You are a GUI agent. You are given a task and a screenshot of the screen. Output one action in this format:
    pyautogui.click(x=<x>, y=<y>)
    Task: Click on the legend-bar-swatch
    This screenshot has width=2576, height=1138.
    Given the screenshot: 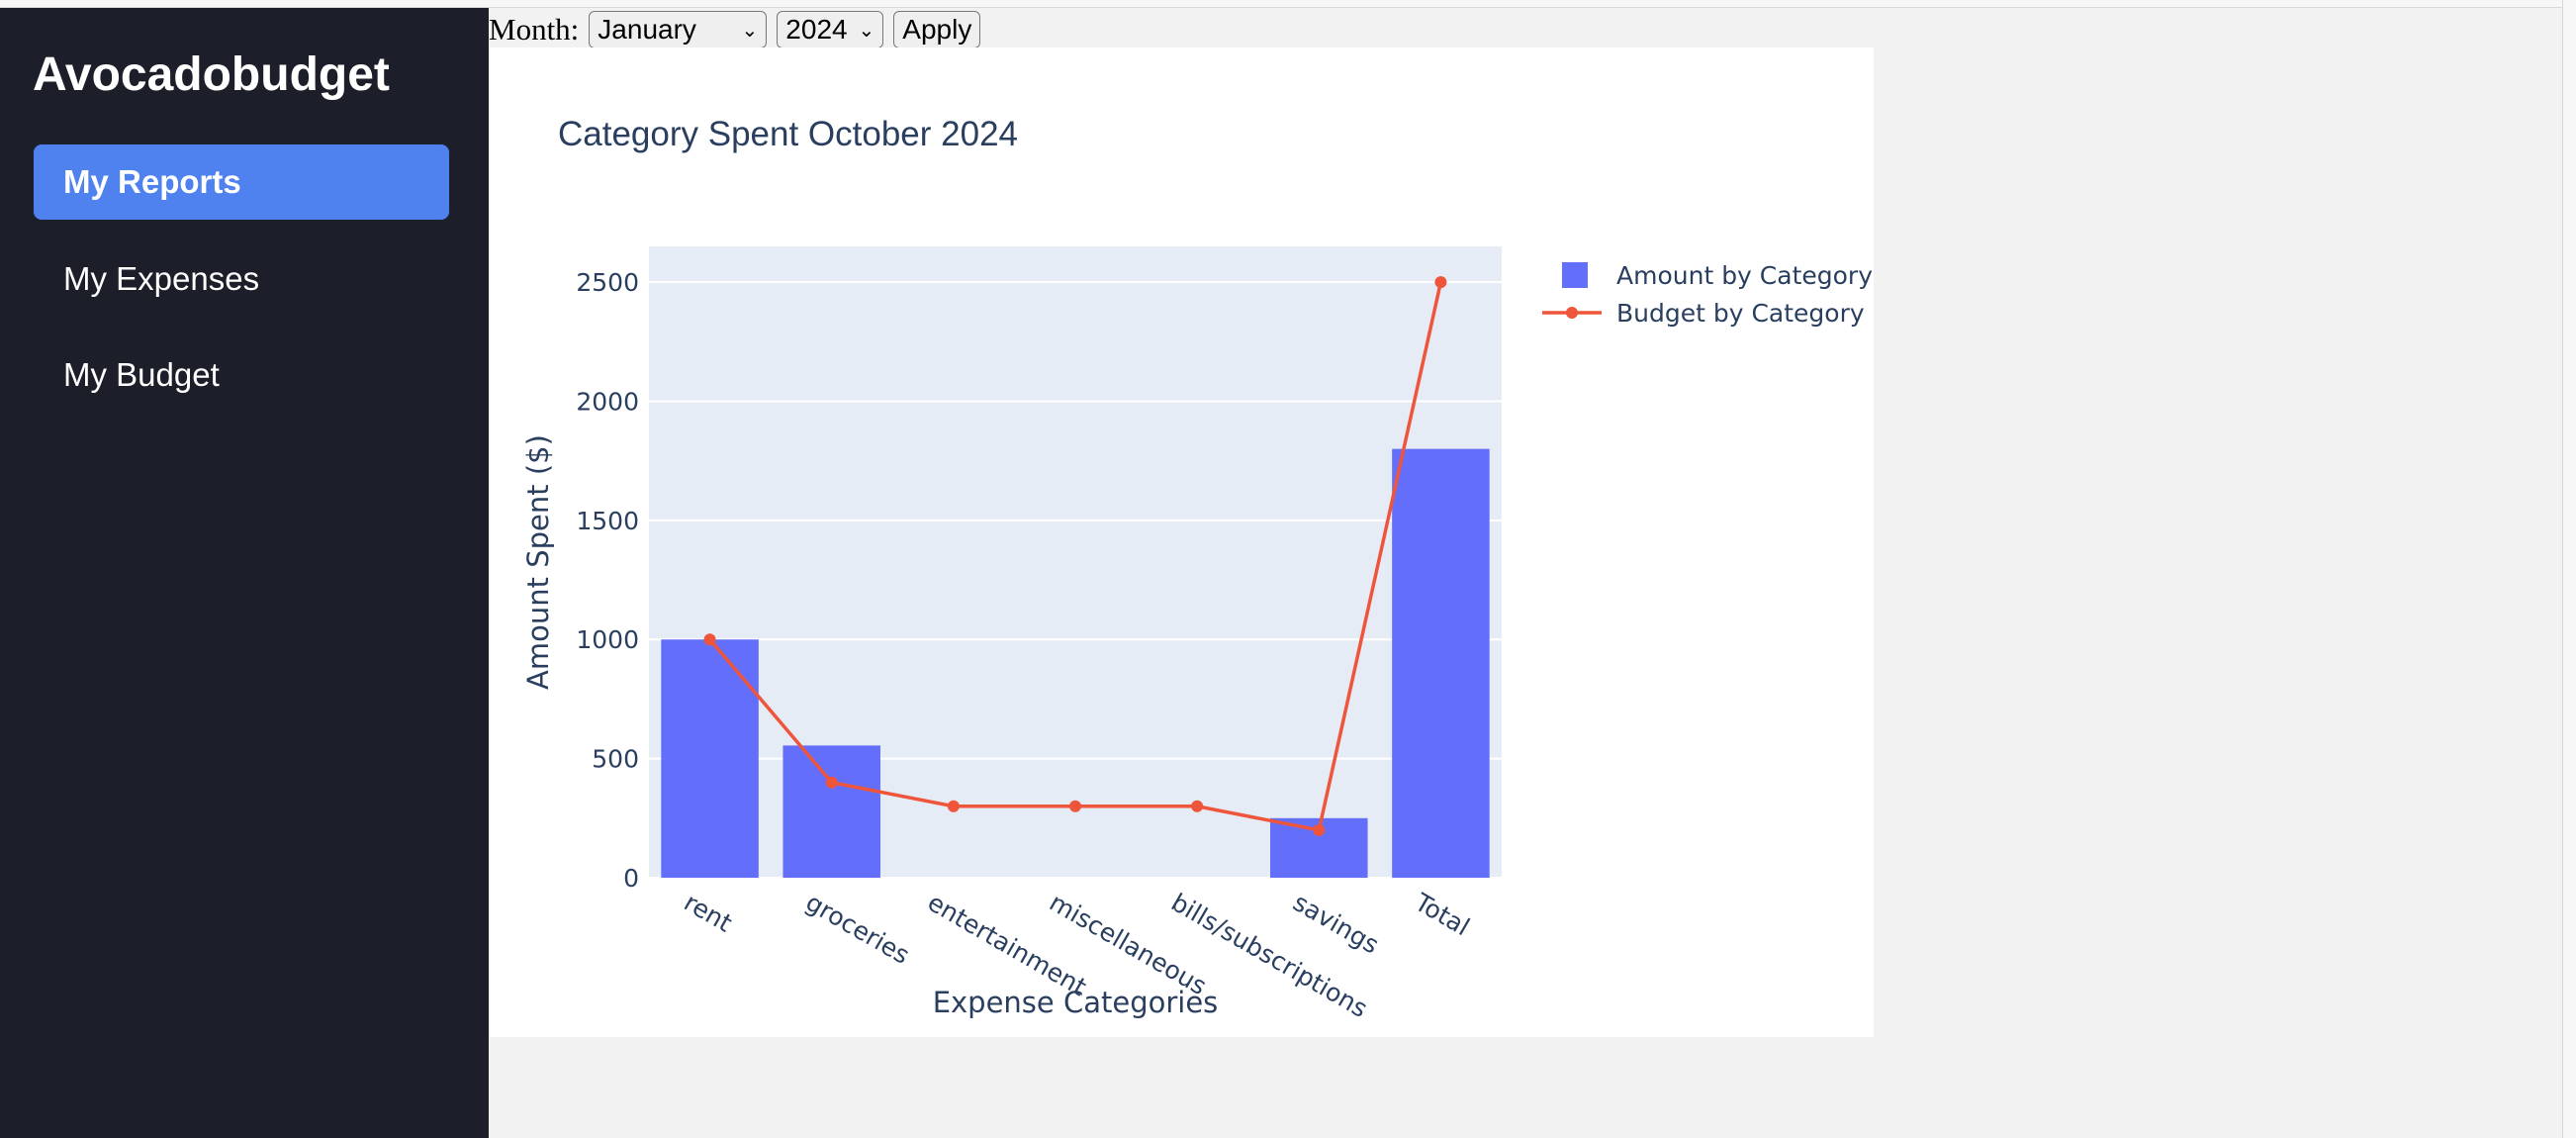 What is the action you would take?
    pyautogui.click(x=1575, y=275)
    